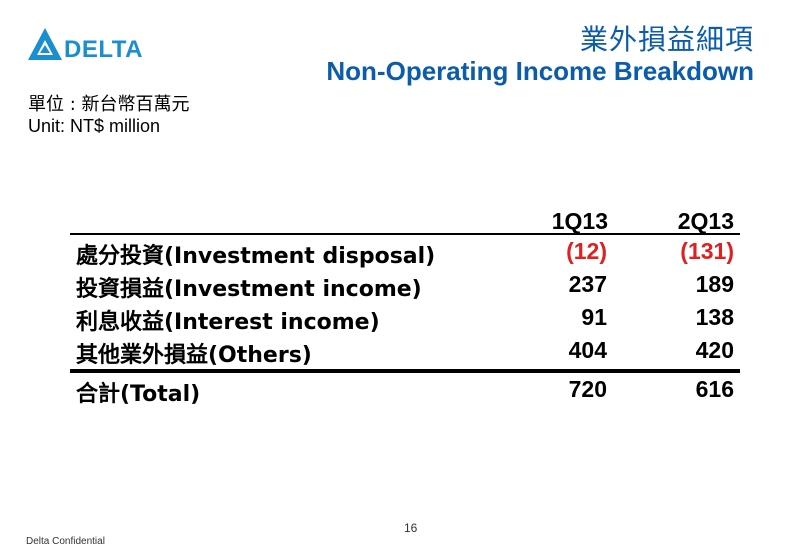 The width and height of the screenshot is (800, 555). Describe the element at coordinates (256, 256) in the screenshot. I see `row-label: 處分投資(Investment disposal)` at that location.